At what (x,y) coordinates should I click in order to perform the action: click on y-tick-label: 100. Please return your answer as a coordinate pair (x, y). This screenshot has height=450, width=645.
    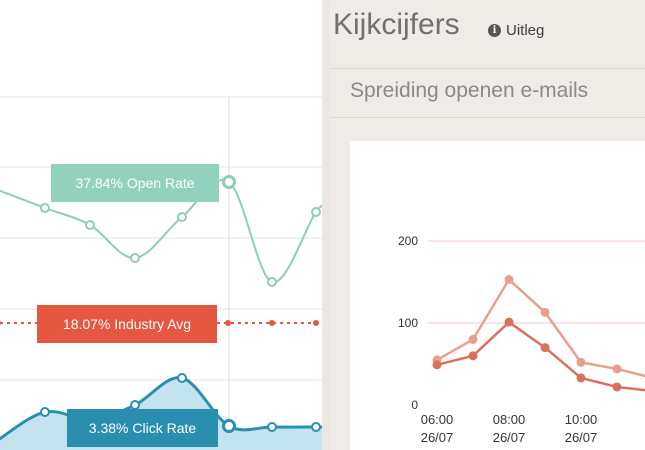
    Looking at the image, I should click on (408, 323).